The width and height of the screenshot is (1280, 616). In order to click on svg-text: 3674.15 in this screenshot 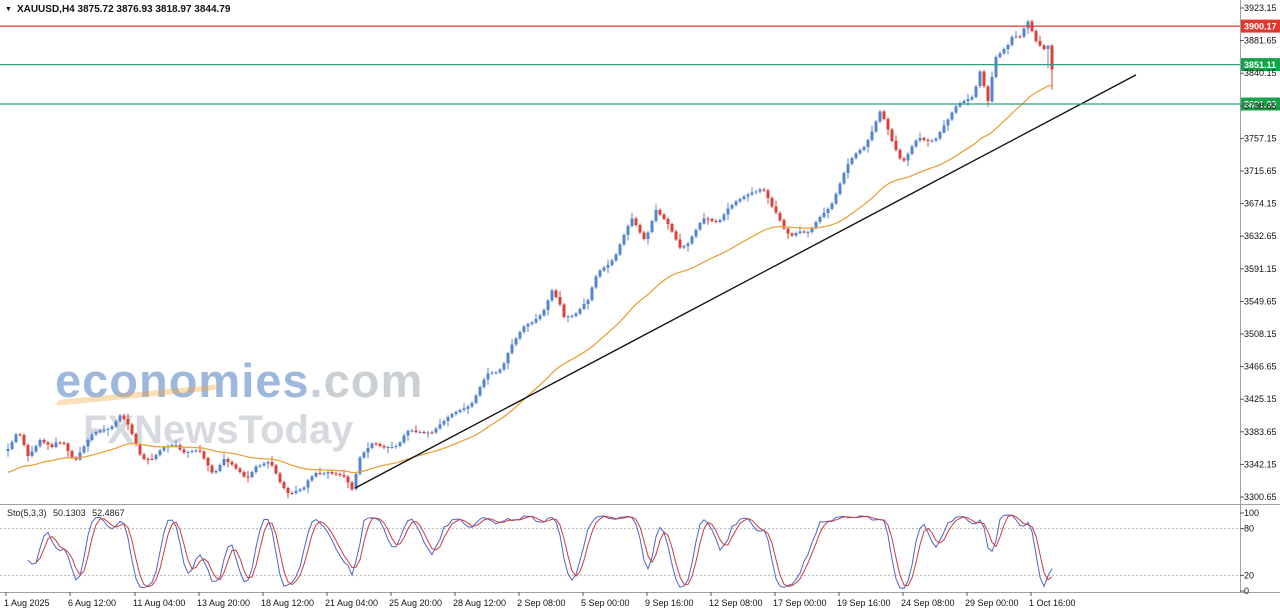, I will do `click(1260, 204)`.